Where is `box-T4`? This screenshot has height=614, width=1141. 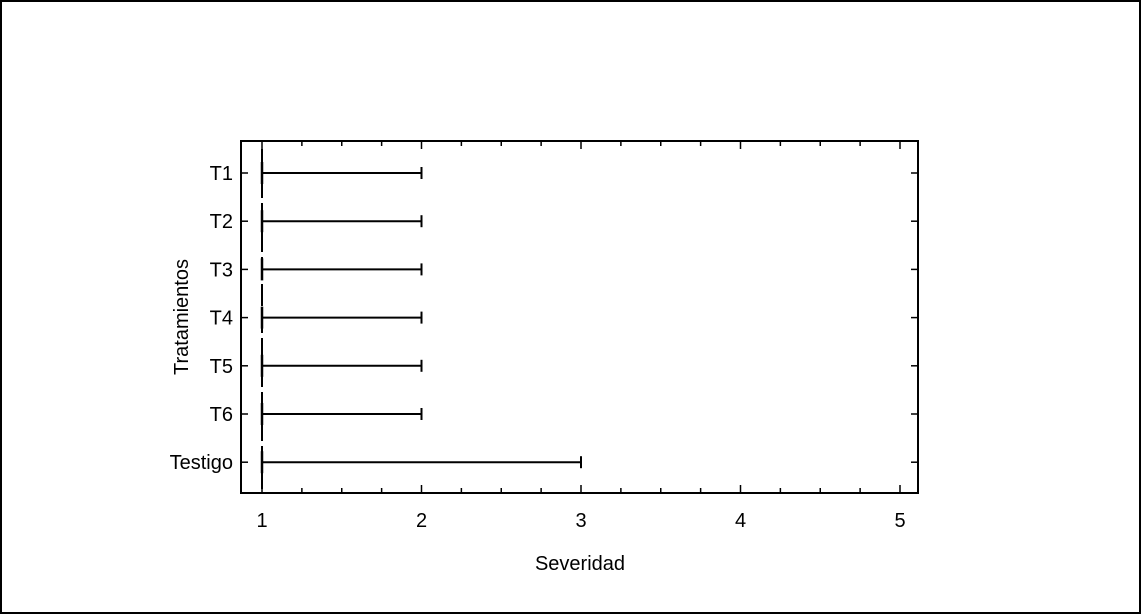
box-T4 is located at coordinates (341, 317).